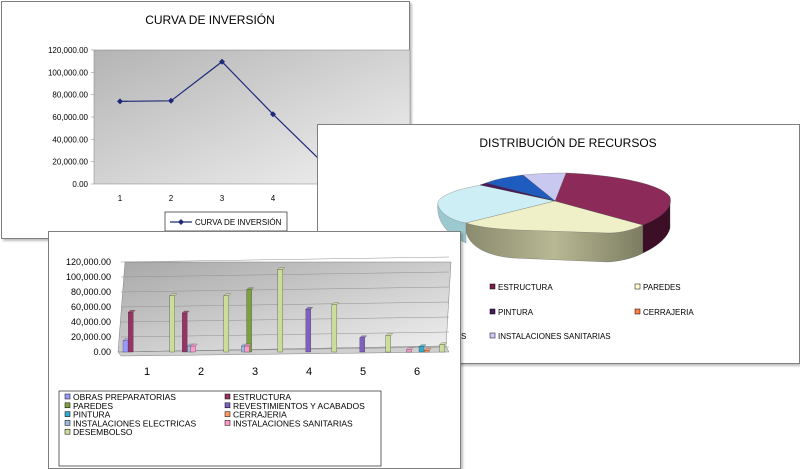 This screenshot has height=469, width=800. What do you see at coordinates (92, 415) in the screenshot?
I see `bar-legend-label: PINTURA` at bounding box center [92, 415].